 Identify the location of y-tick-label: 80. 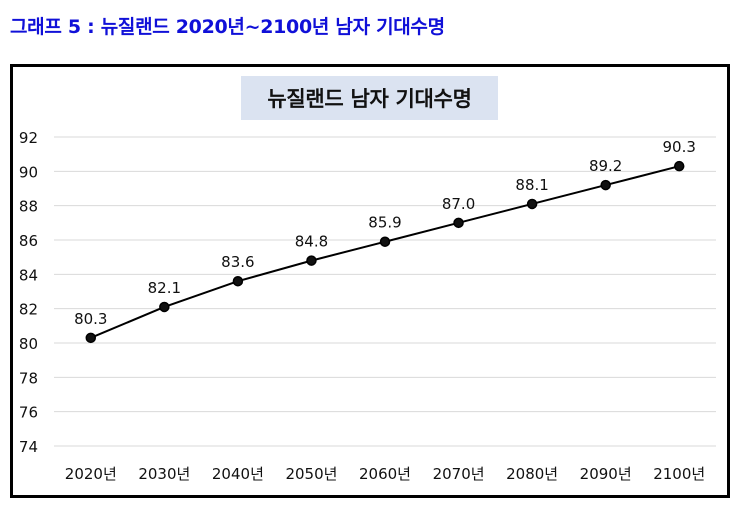
(28, 344).